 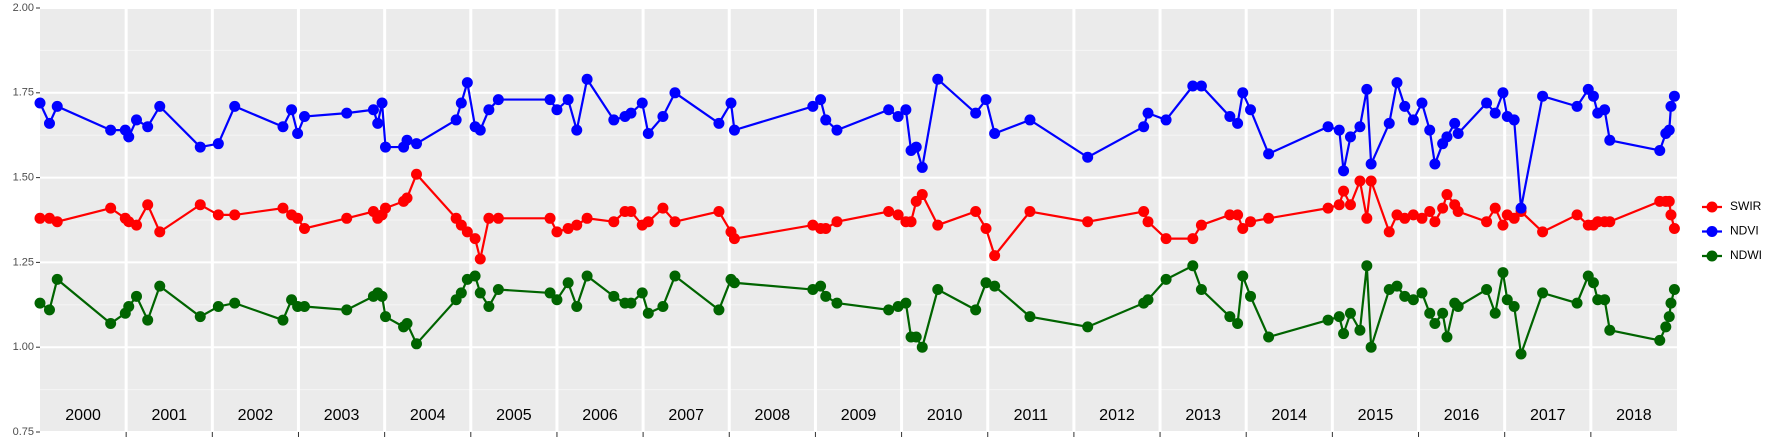 What do you see at coordinates (169, 415) in the screenshot?
I see `year-label: 2001` at bounding box center [169, 415].